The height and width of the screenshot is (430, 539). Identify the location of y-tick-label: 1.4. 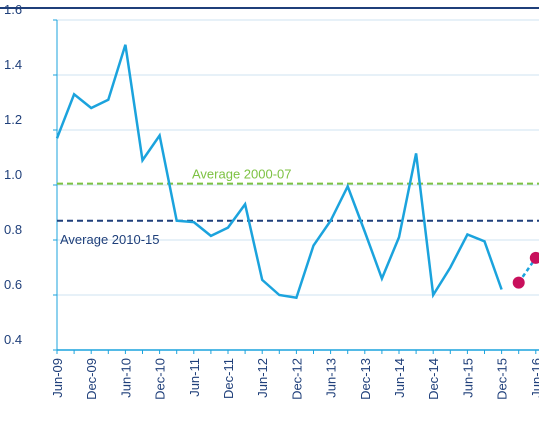
(13, 64).